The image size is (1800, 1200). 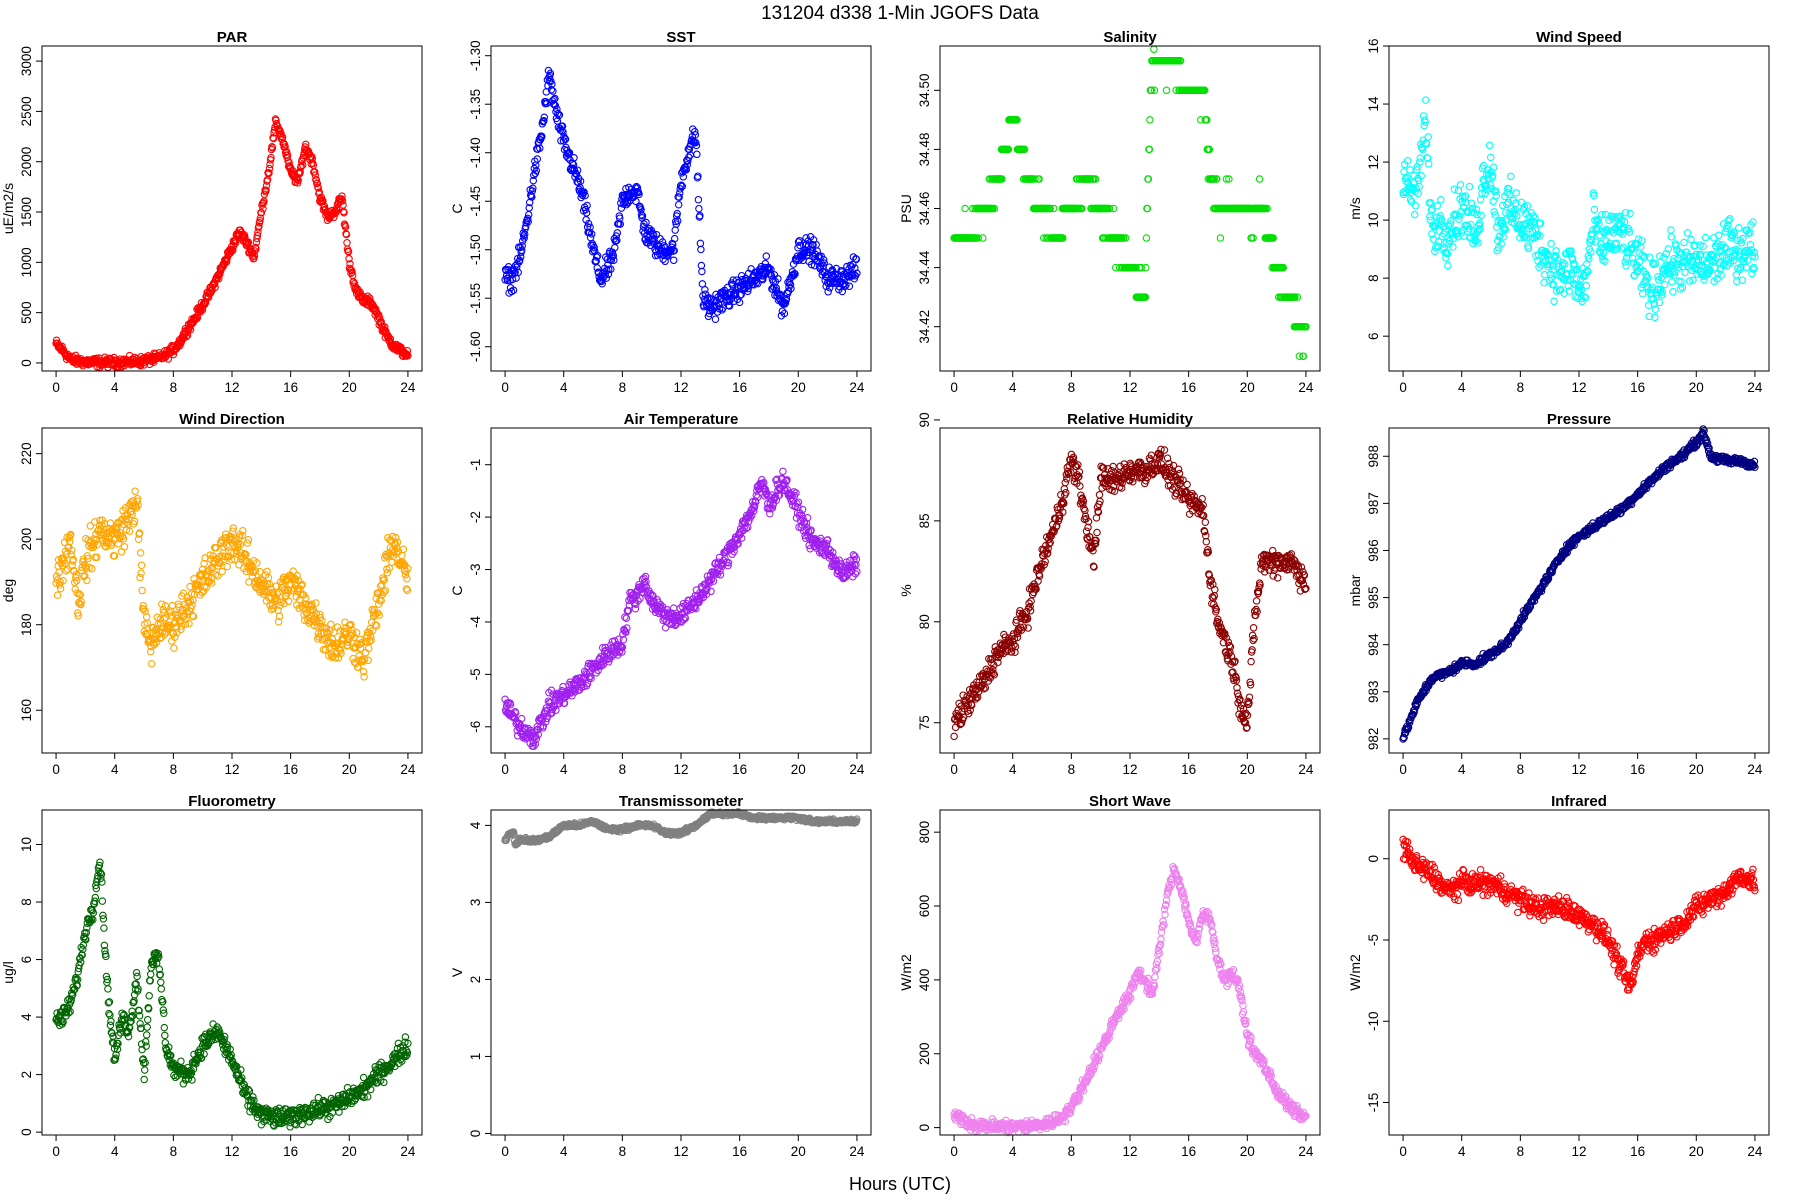 What do you see at coordinates (1373, 220) in the screenshot?
I see `y-tick-label: 10` at bounding box center [1373, 220].